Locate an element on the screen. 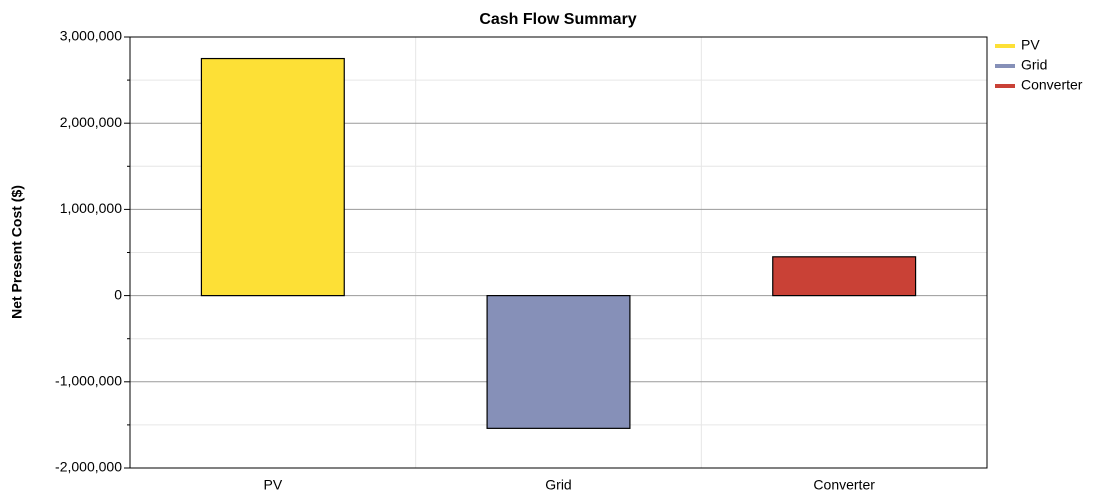 This screenshot has height=498, width=1112. x-tick-label: Grid is located at coordinates (558, 485).